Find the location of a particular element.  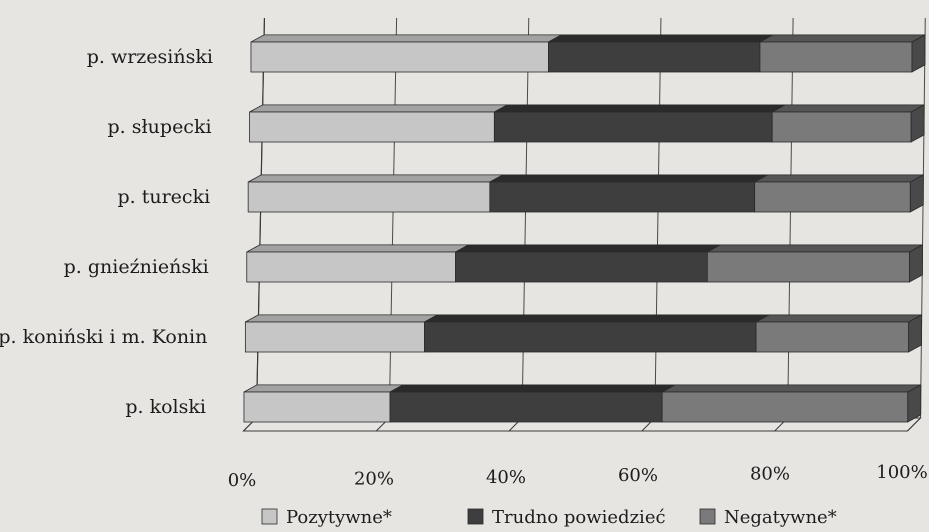

legend-item: Trudno powiedzieć is located at coordinates (566, 517).